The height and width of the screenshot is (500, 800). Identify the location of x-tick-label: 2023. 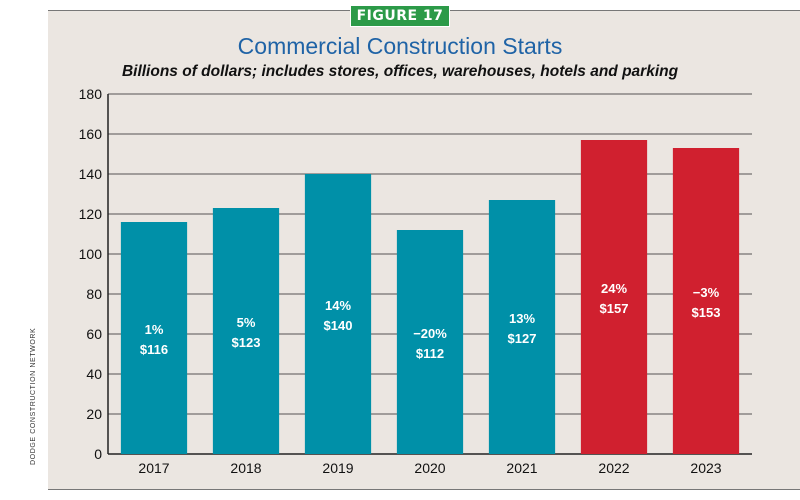
(705, 468).